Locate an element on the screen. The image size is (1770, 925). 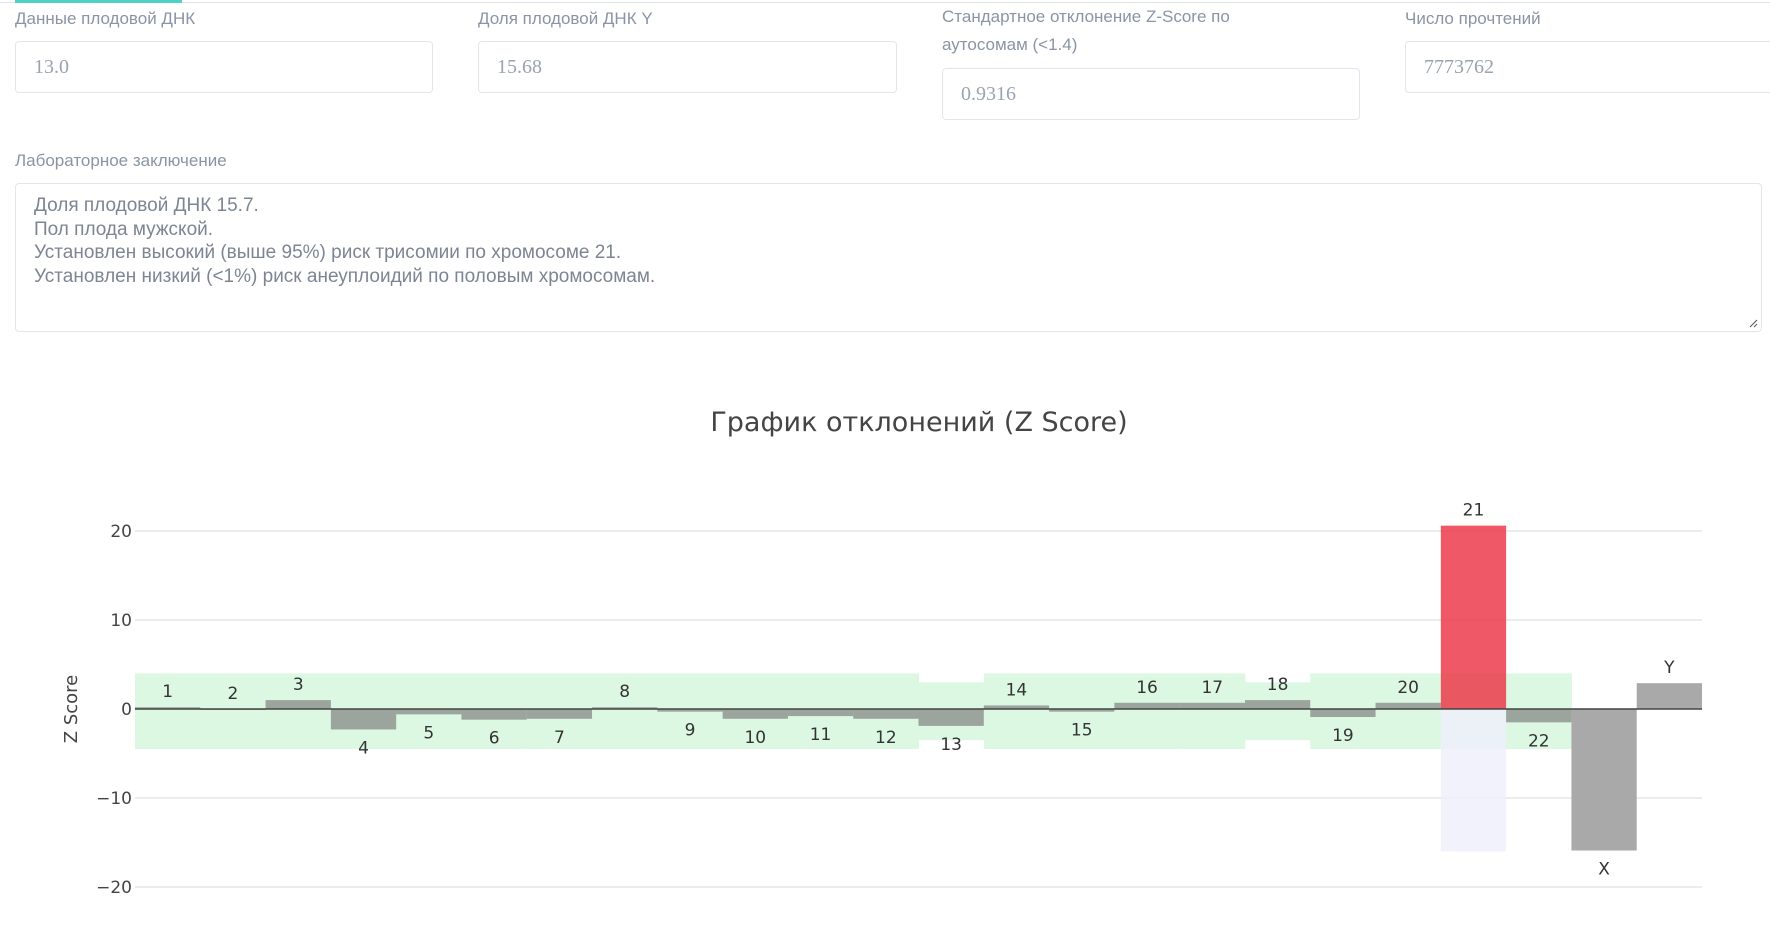
data-label-chr-15: 15 is located at coordinates (1082, 731).